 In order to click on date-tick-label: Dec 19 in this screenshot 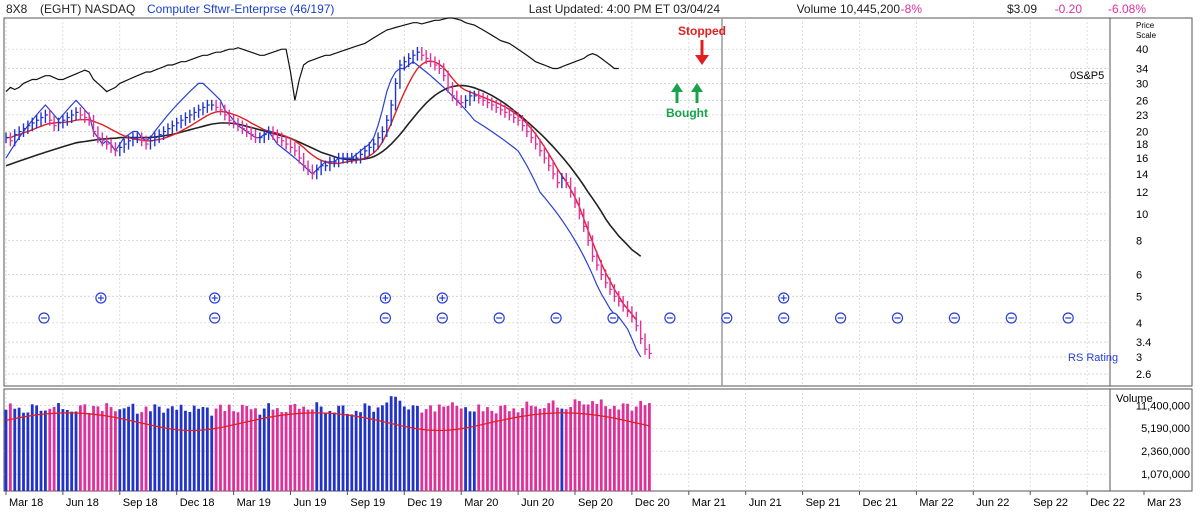, I will do `click(424, 503)`.